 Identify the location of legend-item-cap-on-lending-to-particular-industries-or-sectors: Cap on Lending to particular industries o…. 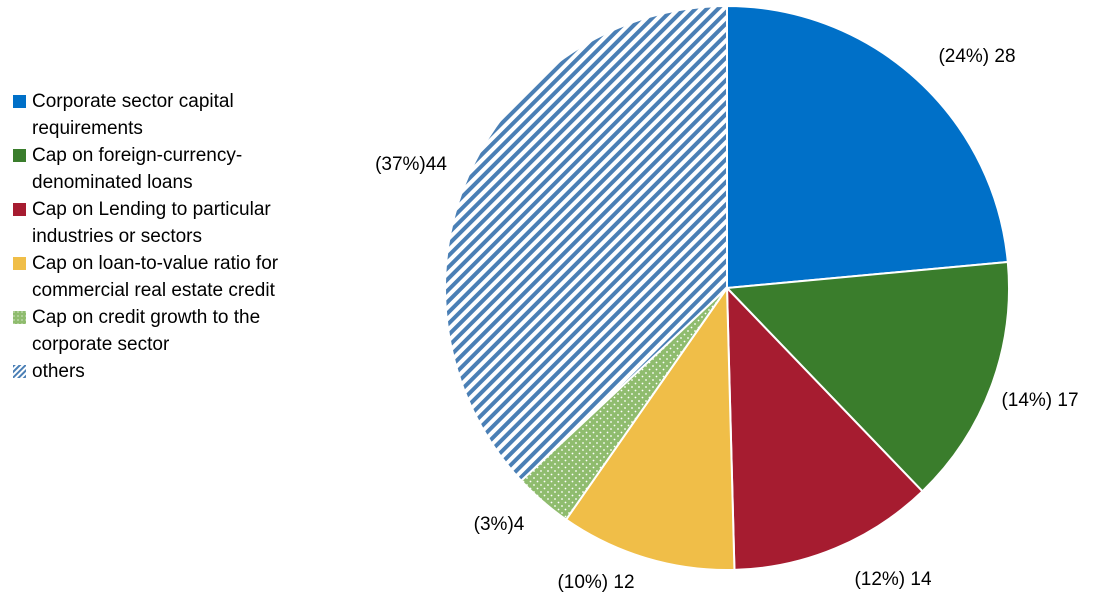
(187, 223).